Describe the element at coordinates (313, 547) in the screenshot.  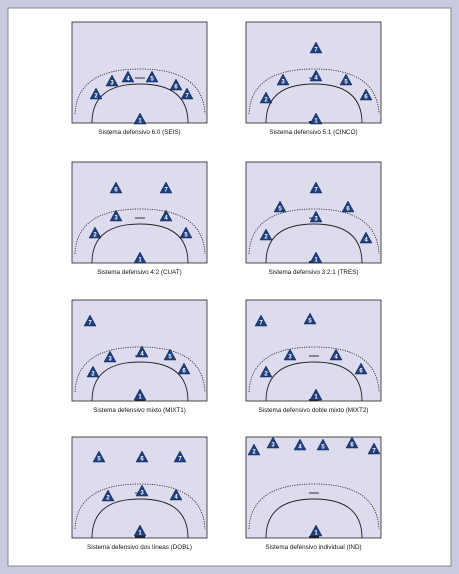
I see `panel-caption: Sistema defensivo individual (IND)` at that location.